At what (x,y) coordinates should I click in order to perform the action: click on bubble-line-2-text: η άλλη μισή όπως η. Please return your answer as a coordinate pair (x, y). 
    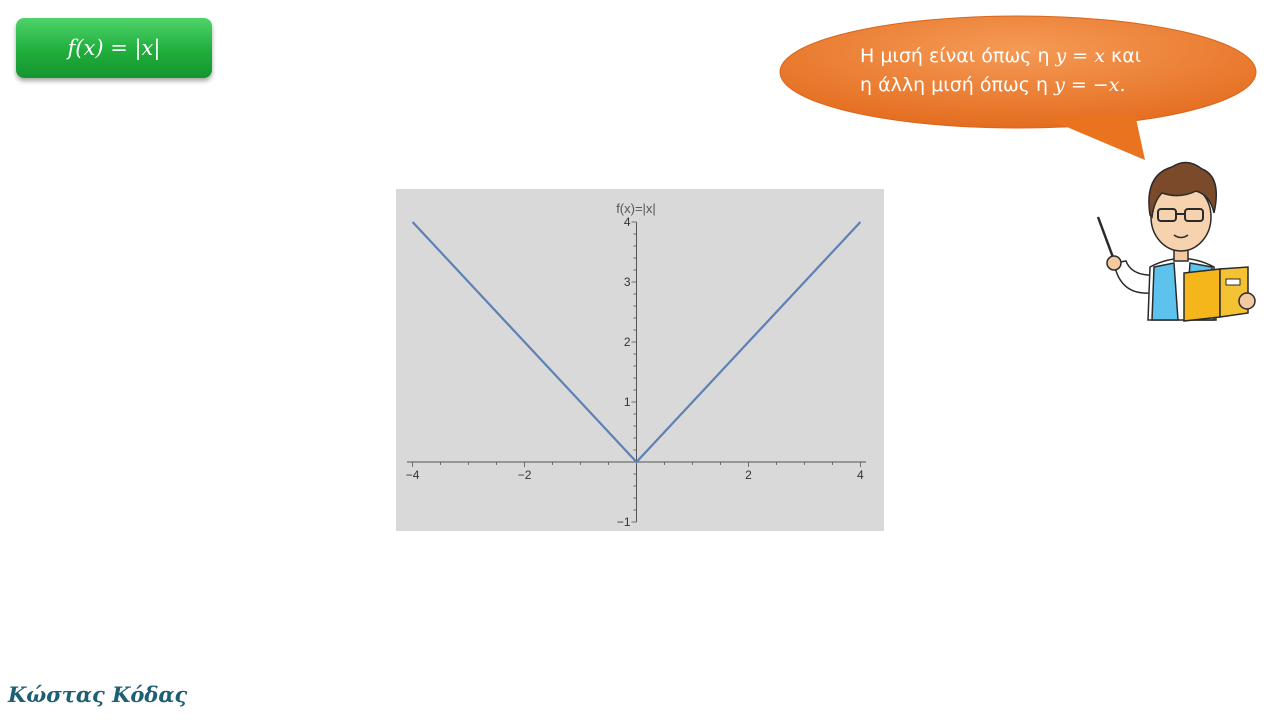
    Looking at the image, I should click on (957, 85).